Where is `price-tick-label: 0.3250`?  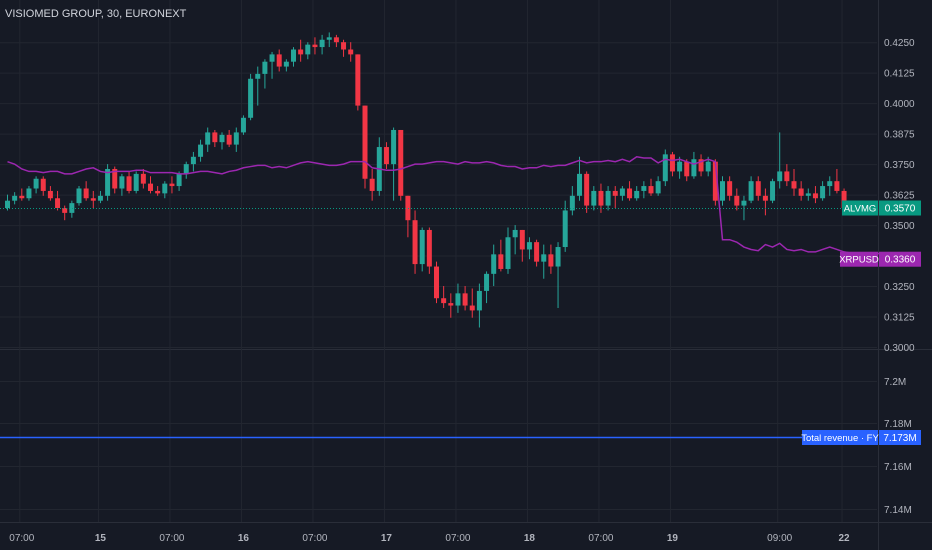
price-tick-label: 0.3250 is located at coordinates (899, 287).